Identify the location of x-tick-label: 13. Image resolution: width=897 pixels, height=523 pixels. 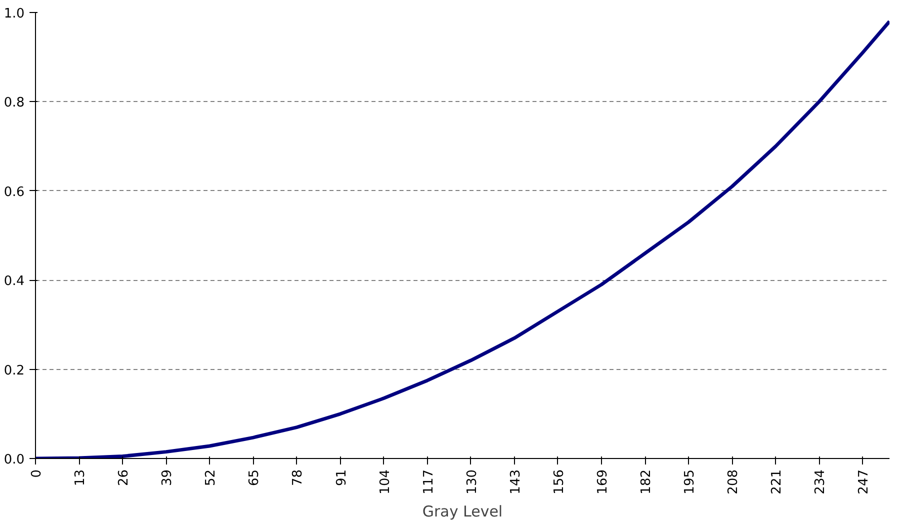
(80, 477).